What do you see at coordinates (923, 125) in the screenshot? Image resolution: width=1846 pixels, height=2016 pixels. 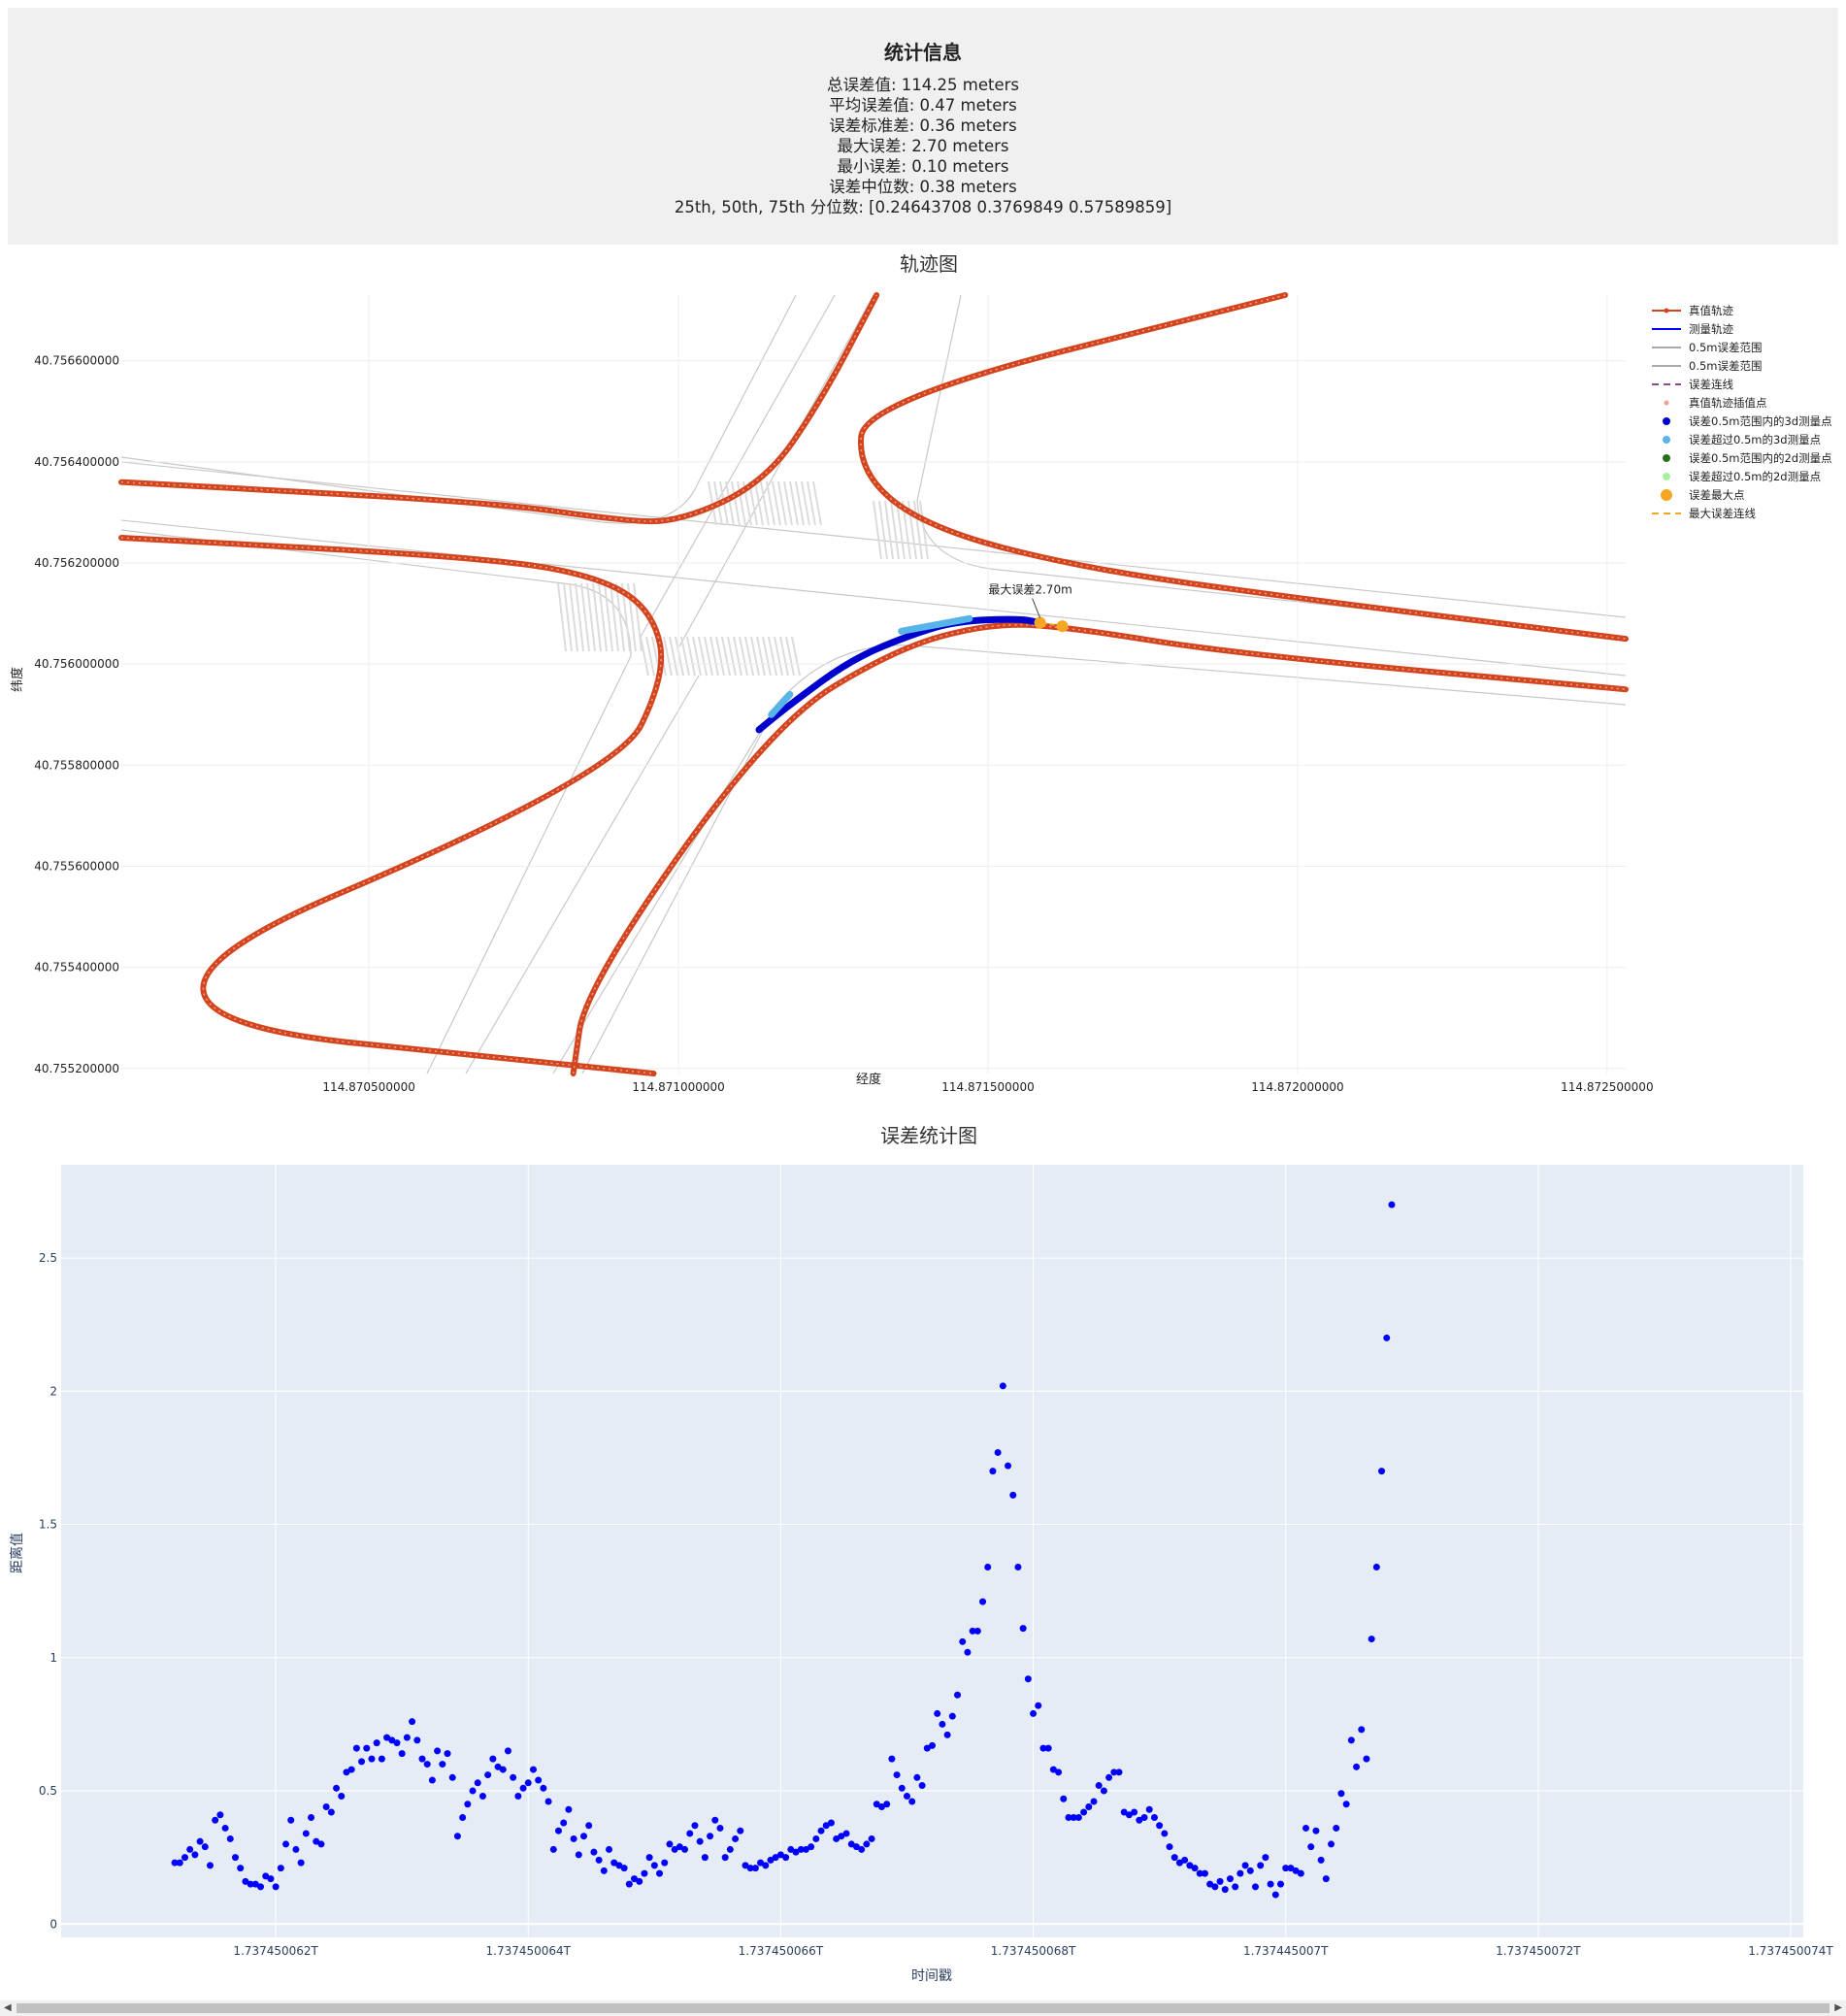 I see `stats-line-std: 误差标准差: 0.36 meters` at bounding box center [923, 125].